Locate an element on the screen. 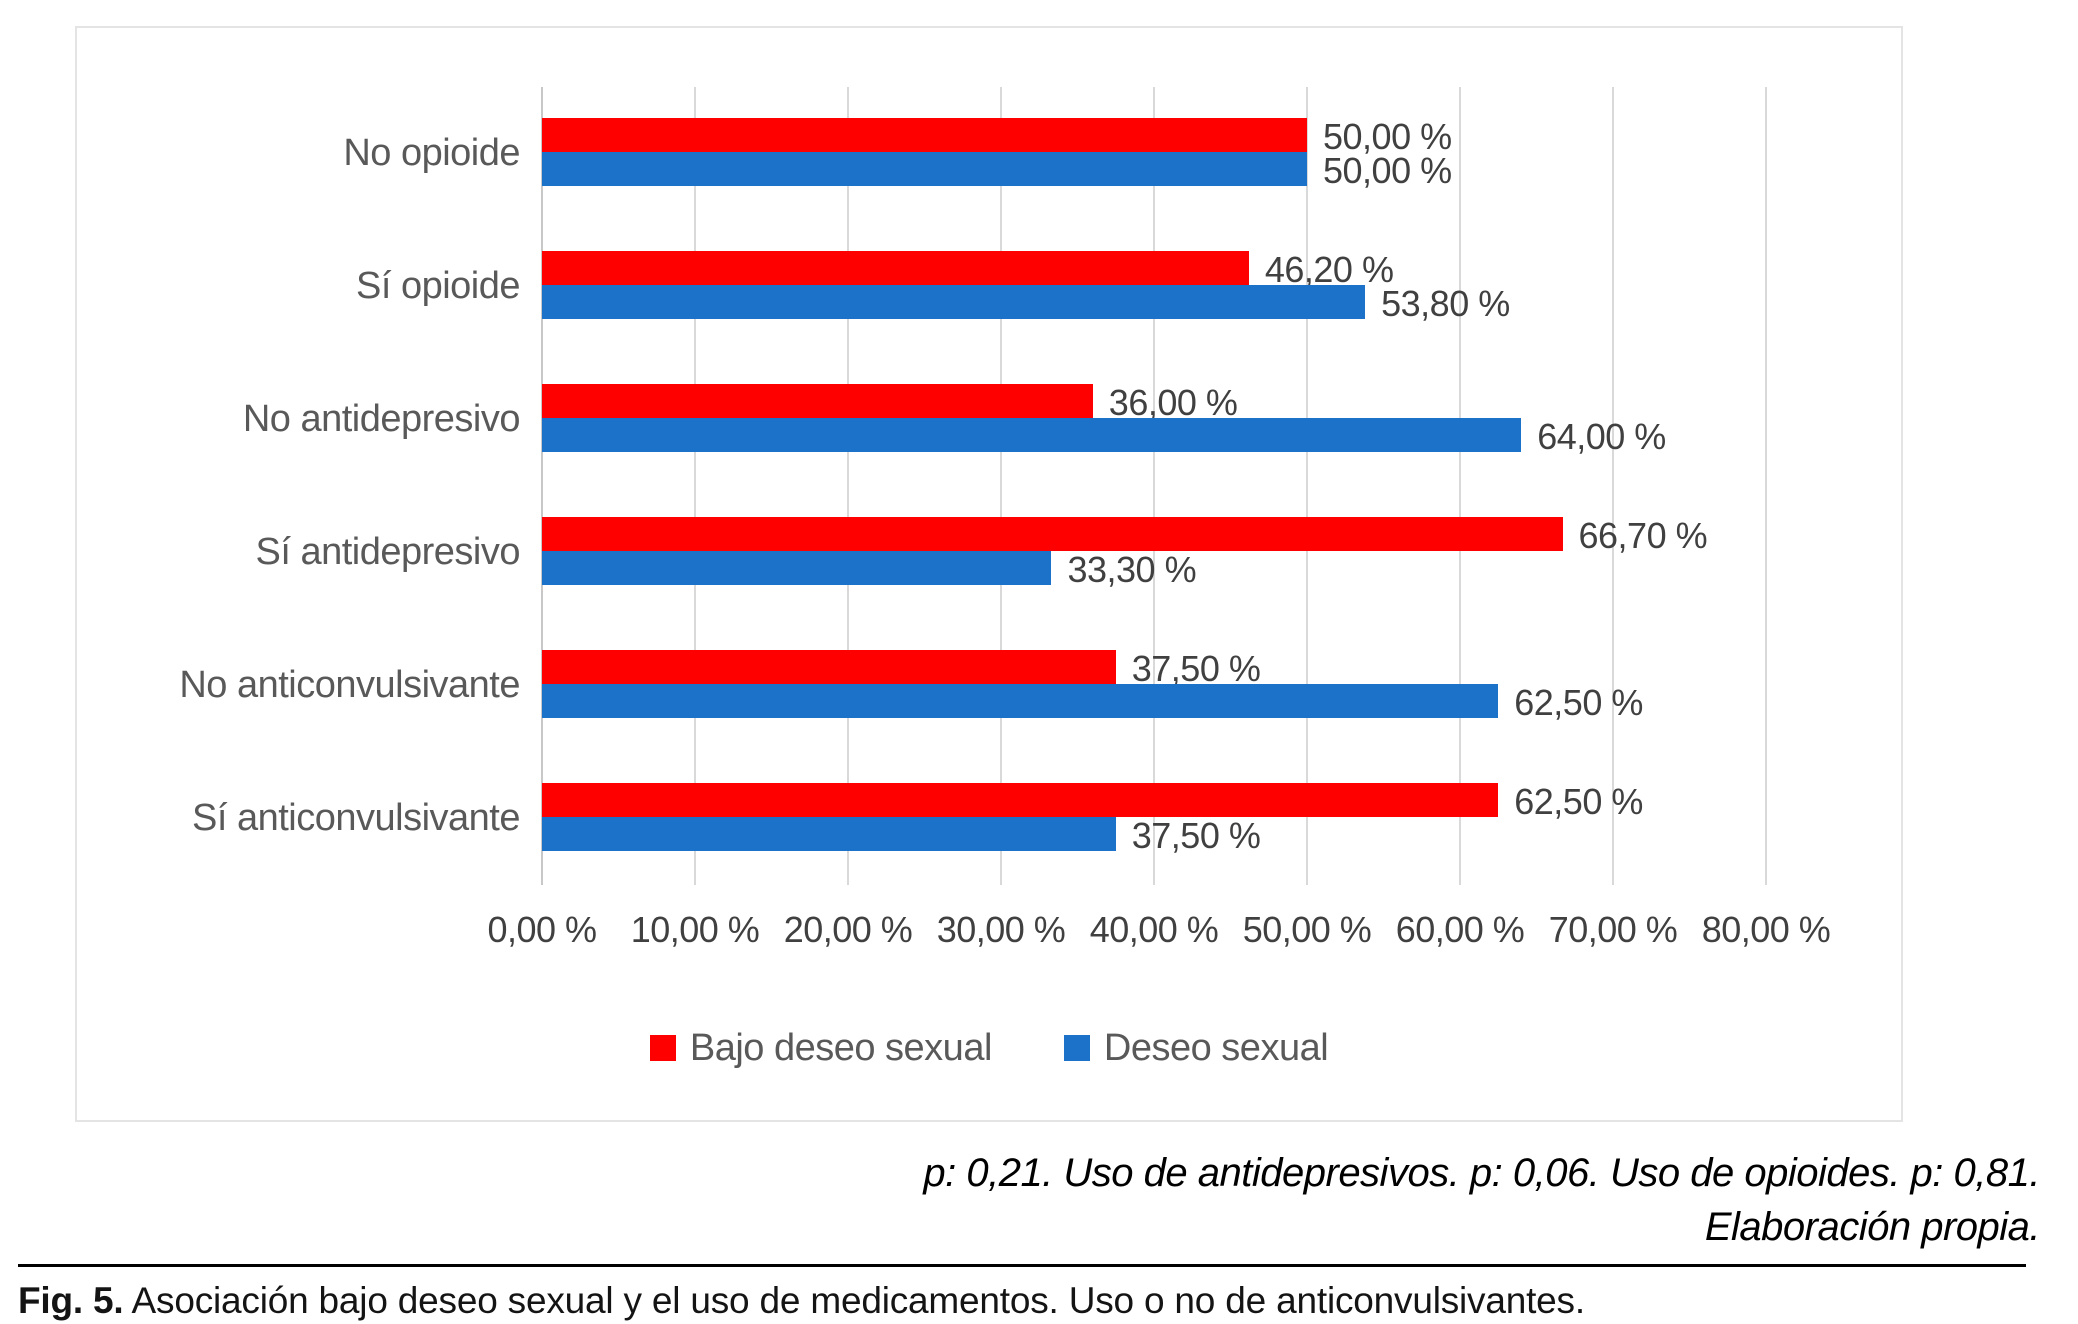 The image size is (2078, 1324). bar-row: Sí opioide 46,20 % 53,80 % is located at coordinates (1061, 286).